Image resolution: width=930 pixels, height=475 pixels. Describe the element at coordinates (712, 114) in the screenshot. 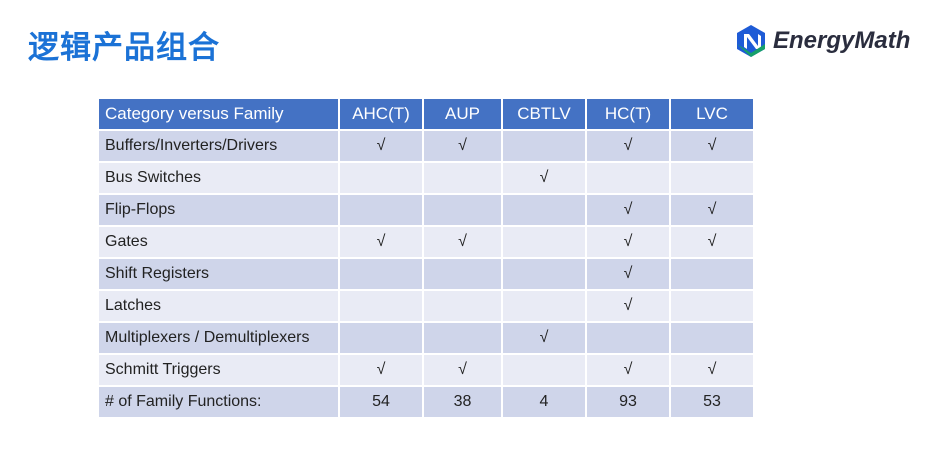

I see `column-header: LVC` at that location.